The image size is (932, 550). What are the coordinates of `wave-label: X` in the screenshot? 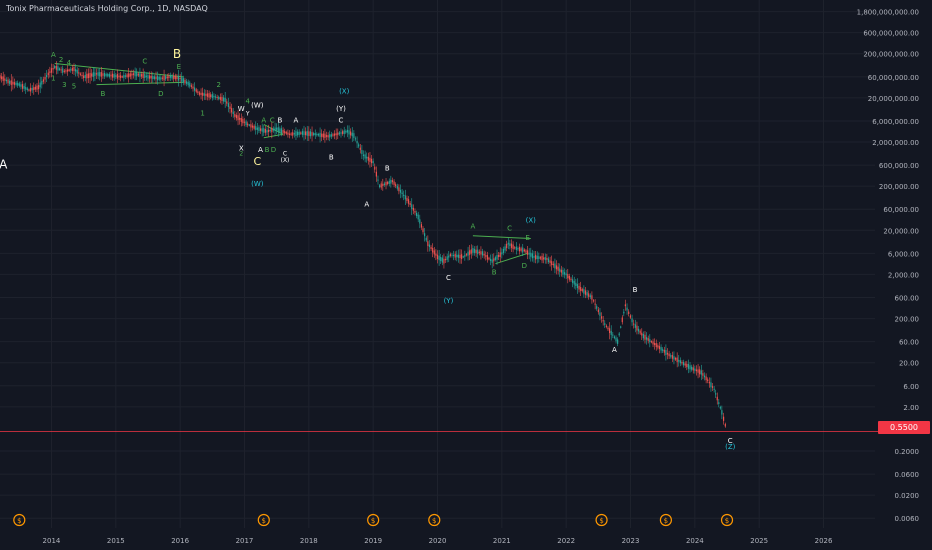 It's located at (241, 148).